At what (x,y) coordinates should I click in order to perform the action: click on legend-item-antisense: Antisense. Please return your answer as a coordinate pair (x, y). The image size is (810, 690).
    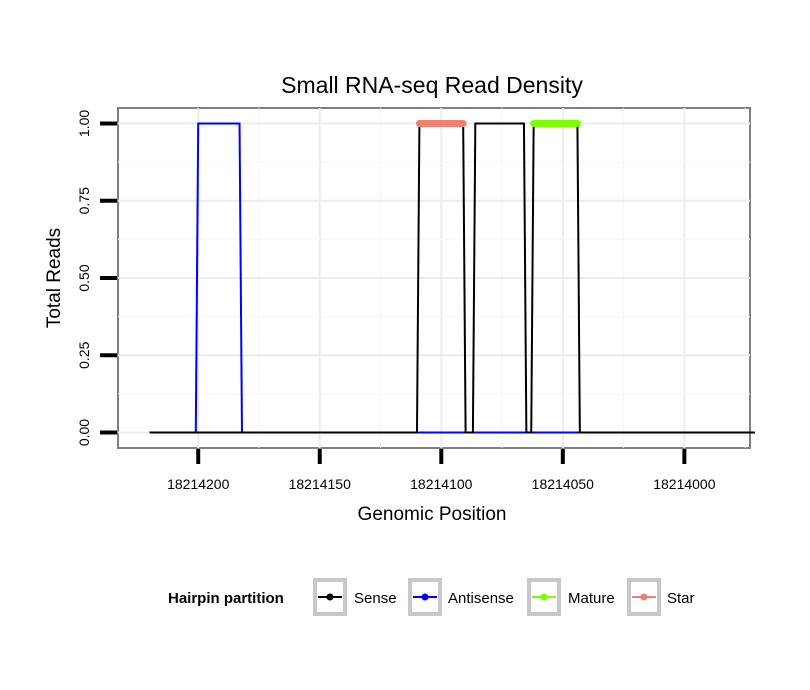
    Looking at the image, I should click on (461, 597).